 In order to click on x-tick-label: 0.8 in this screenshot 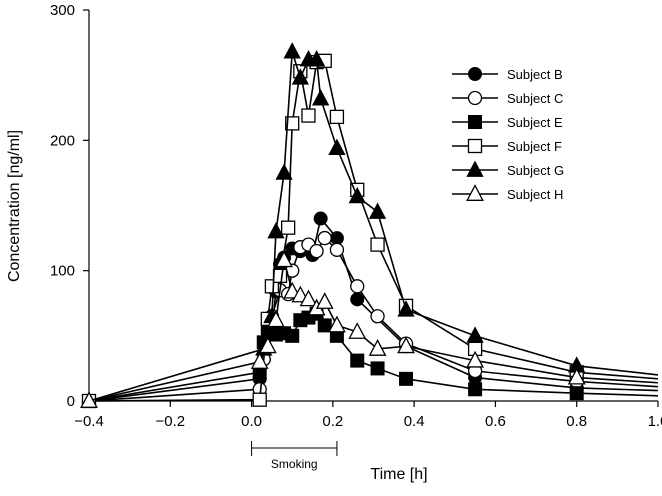, I will do `click(576, 421)`.